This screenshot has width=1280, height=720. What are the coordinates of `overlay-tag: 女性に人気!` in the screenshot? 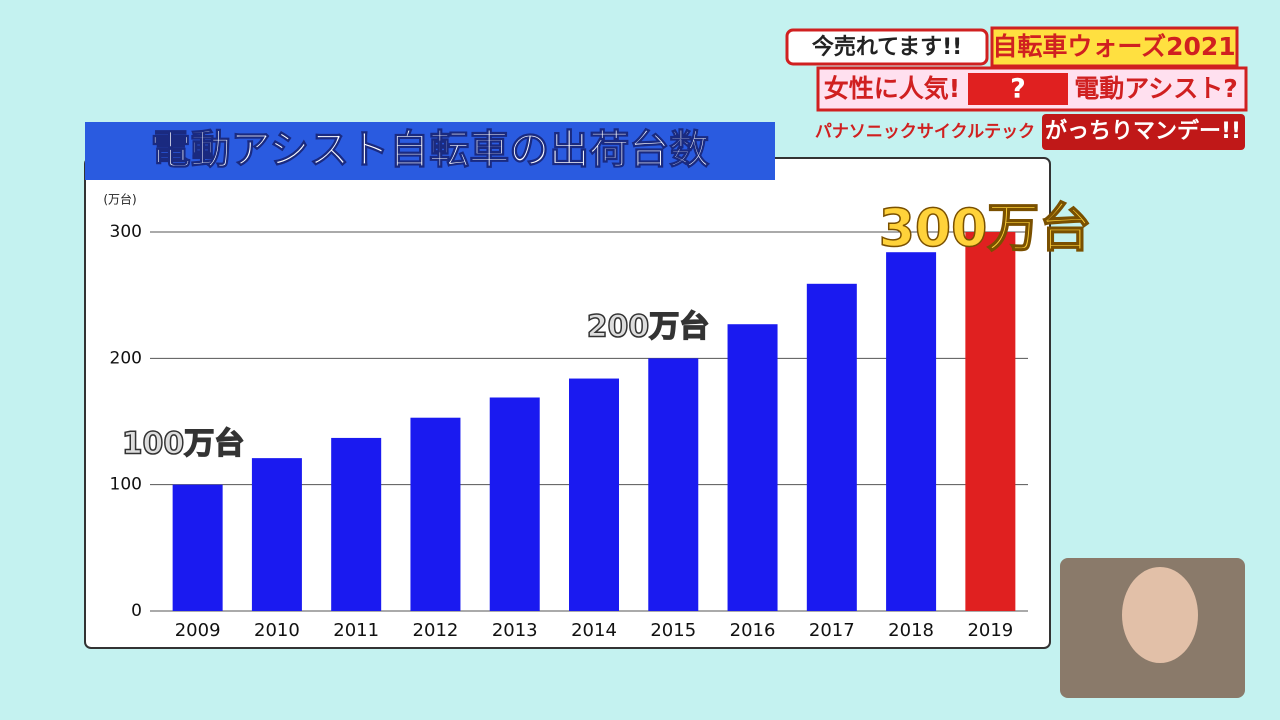 It's located at (892, 88).